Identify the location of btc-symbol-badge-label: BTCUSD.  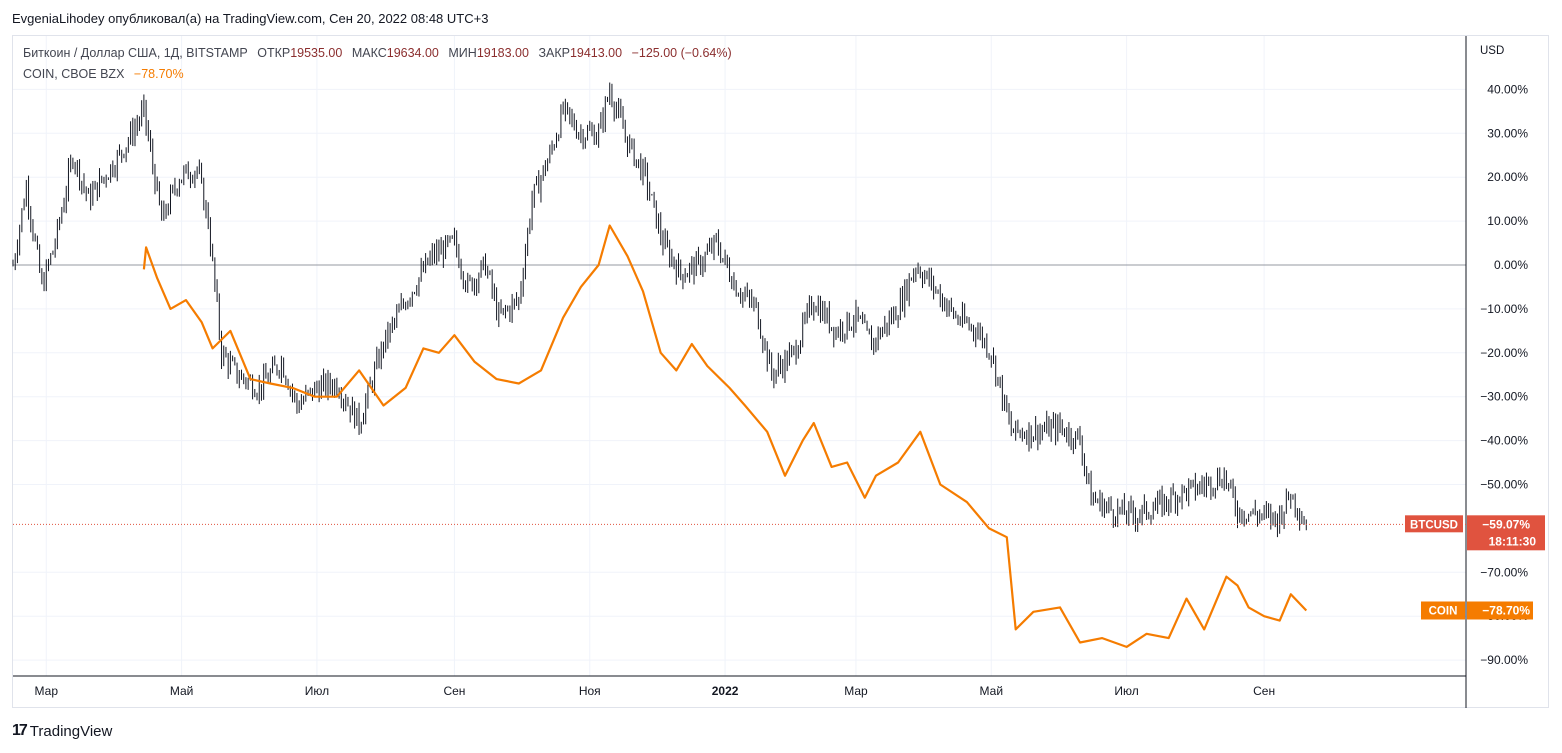
(1434, 525).